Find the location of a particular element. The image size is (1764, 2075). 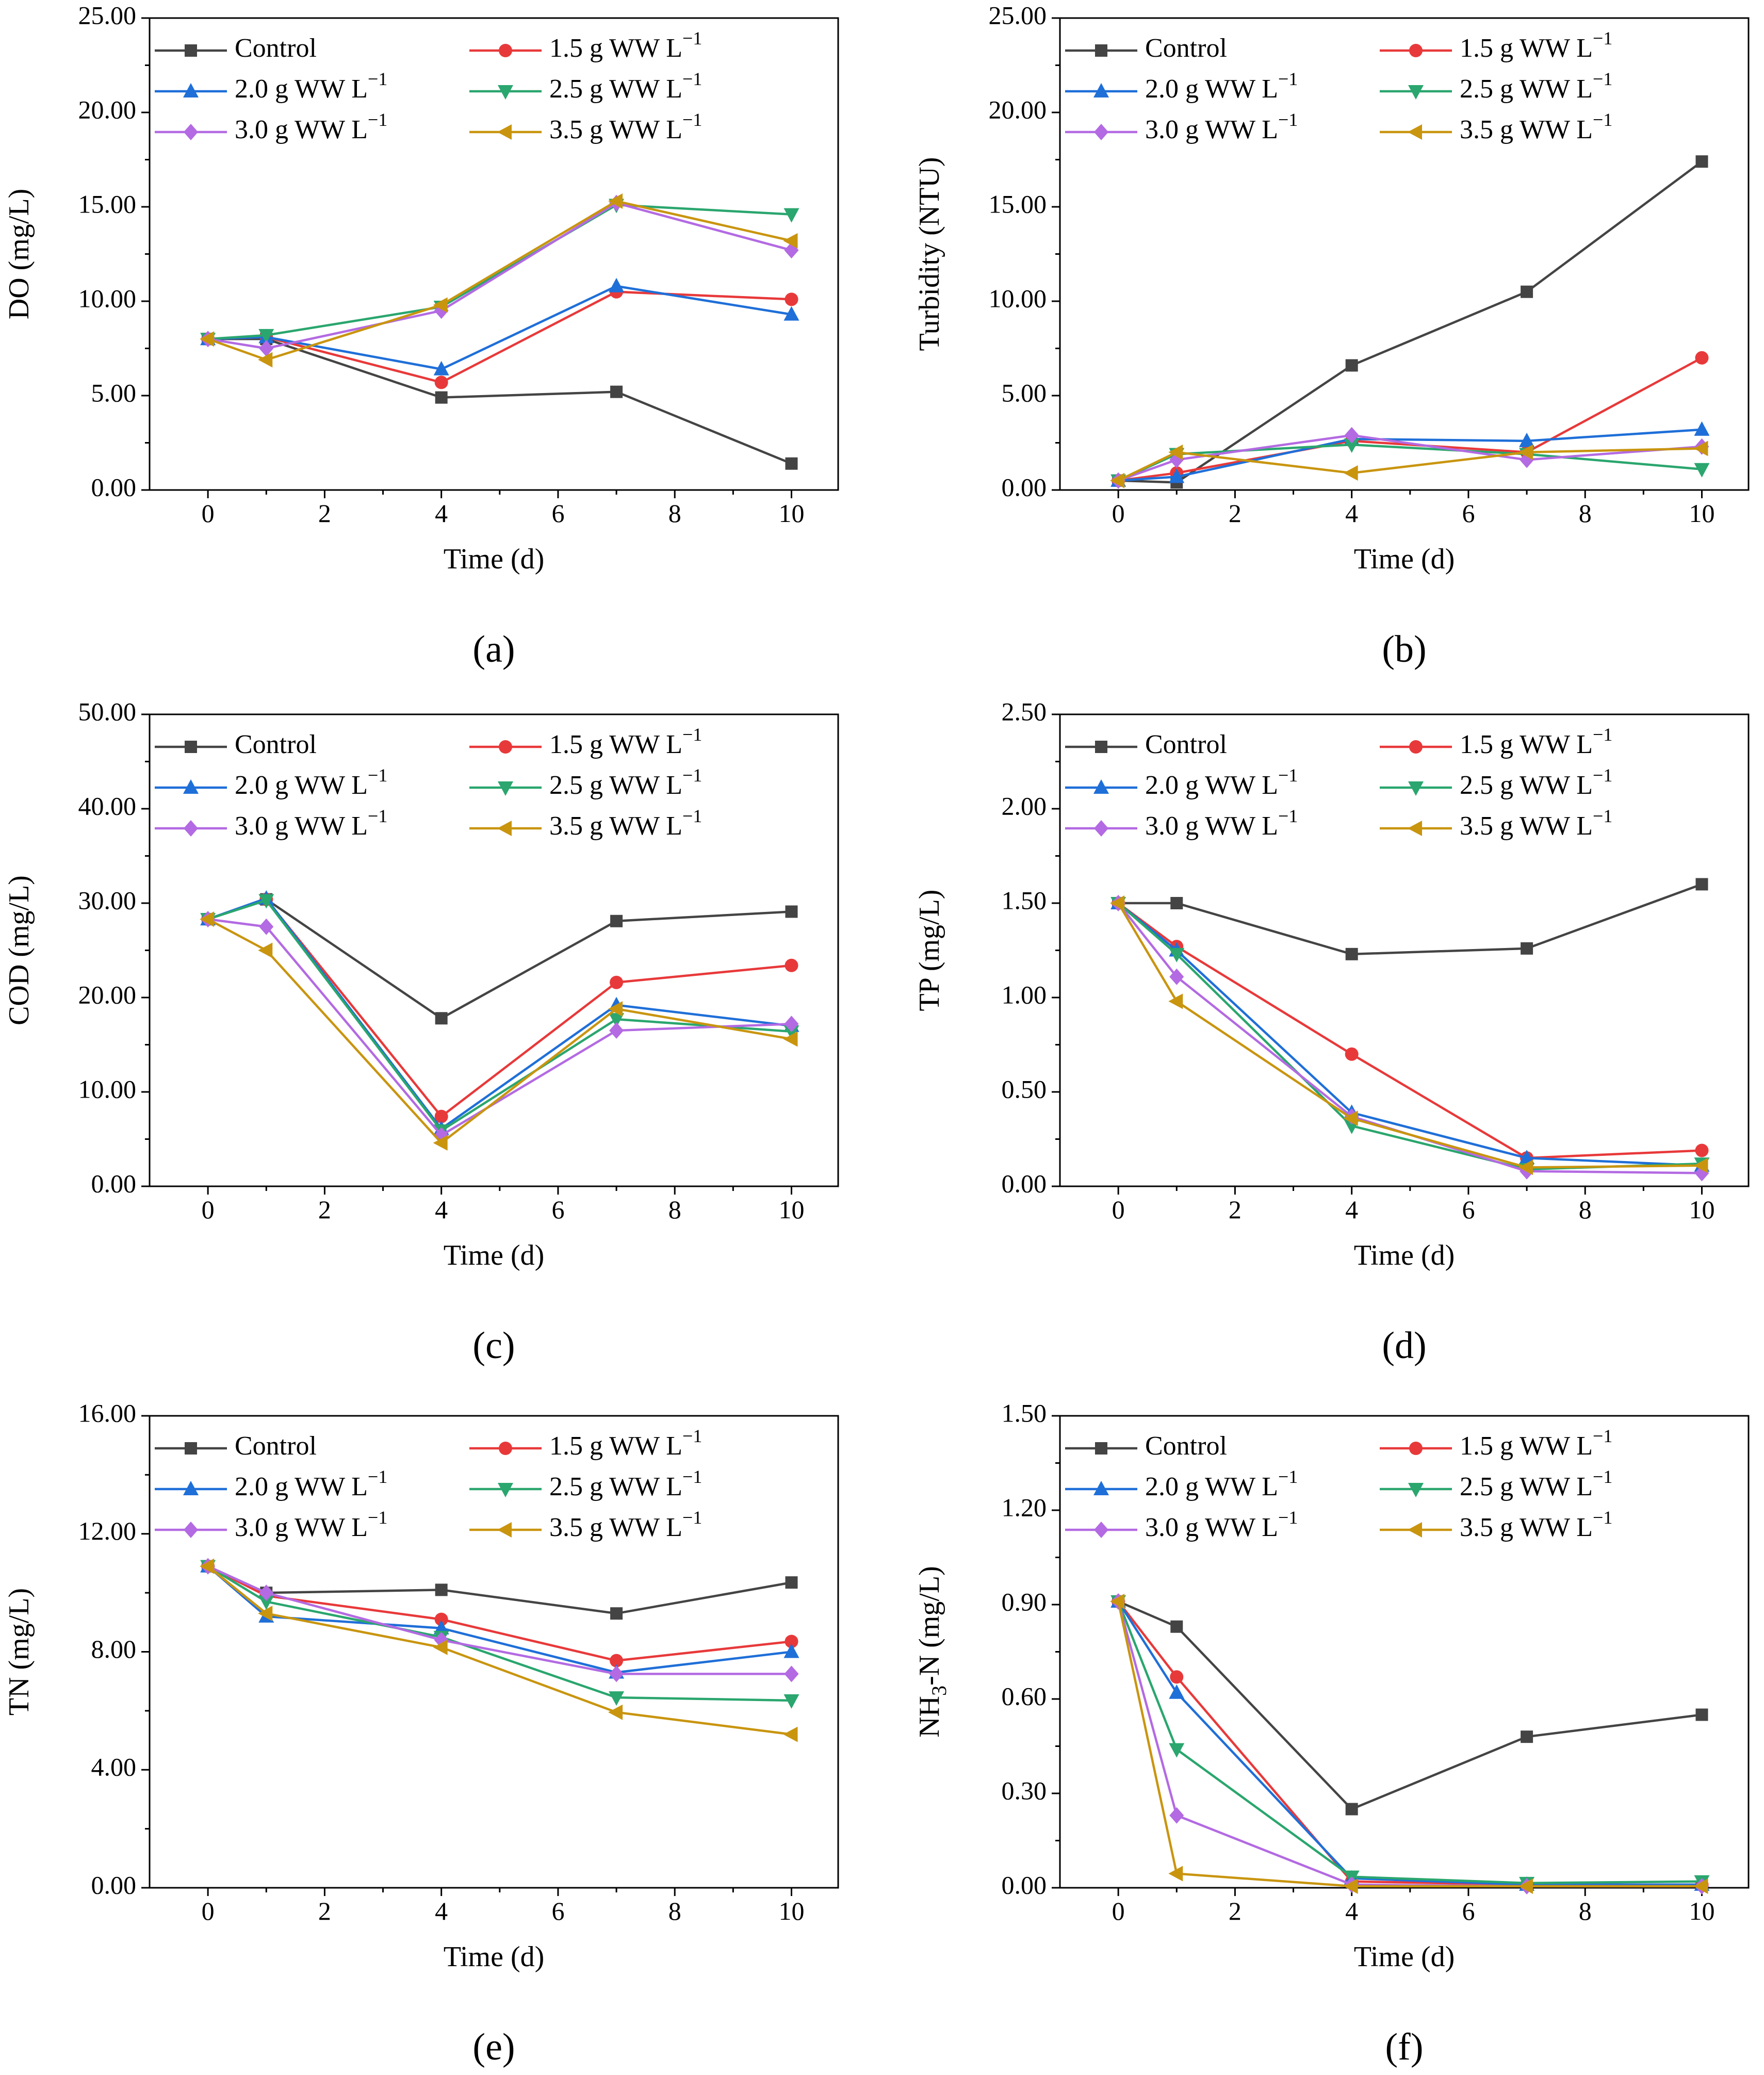

y-axis-title: Turbidity (NTU) is located at coordinates (929, 254).